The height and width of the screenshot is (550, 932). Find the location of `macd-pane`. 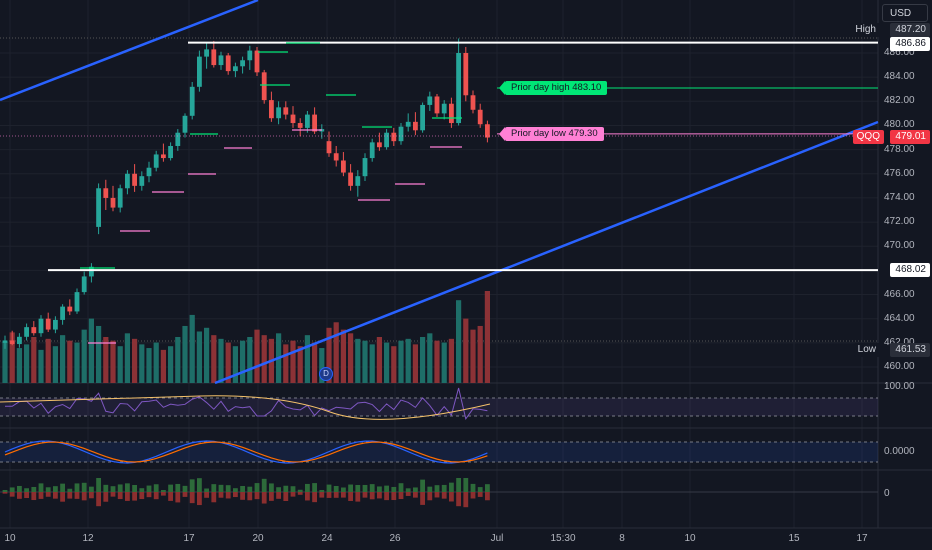

macd-pane is located at coordinates (439, 452).